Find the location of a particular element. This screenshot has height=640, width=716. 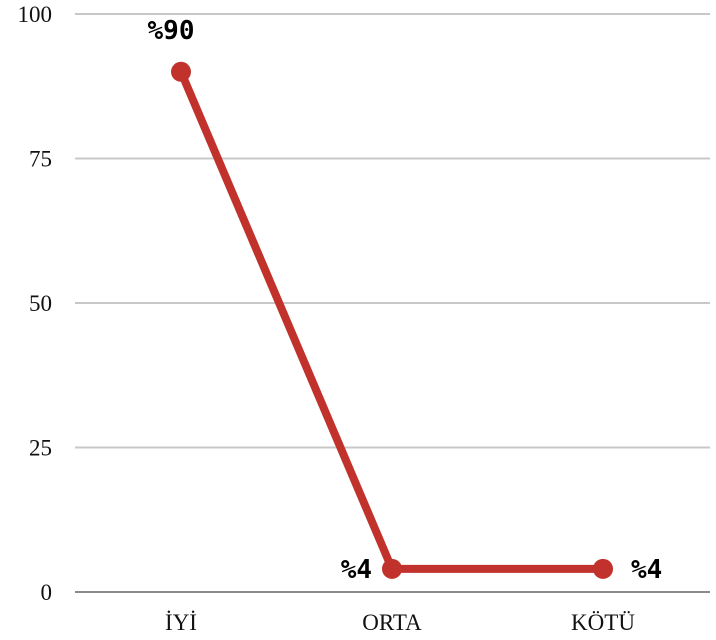

y-tick-label-25: 25 is located at coordinates (40, 448).